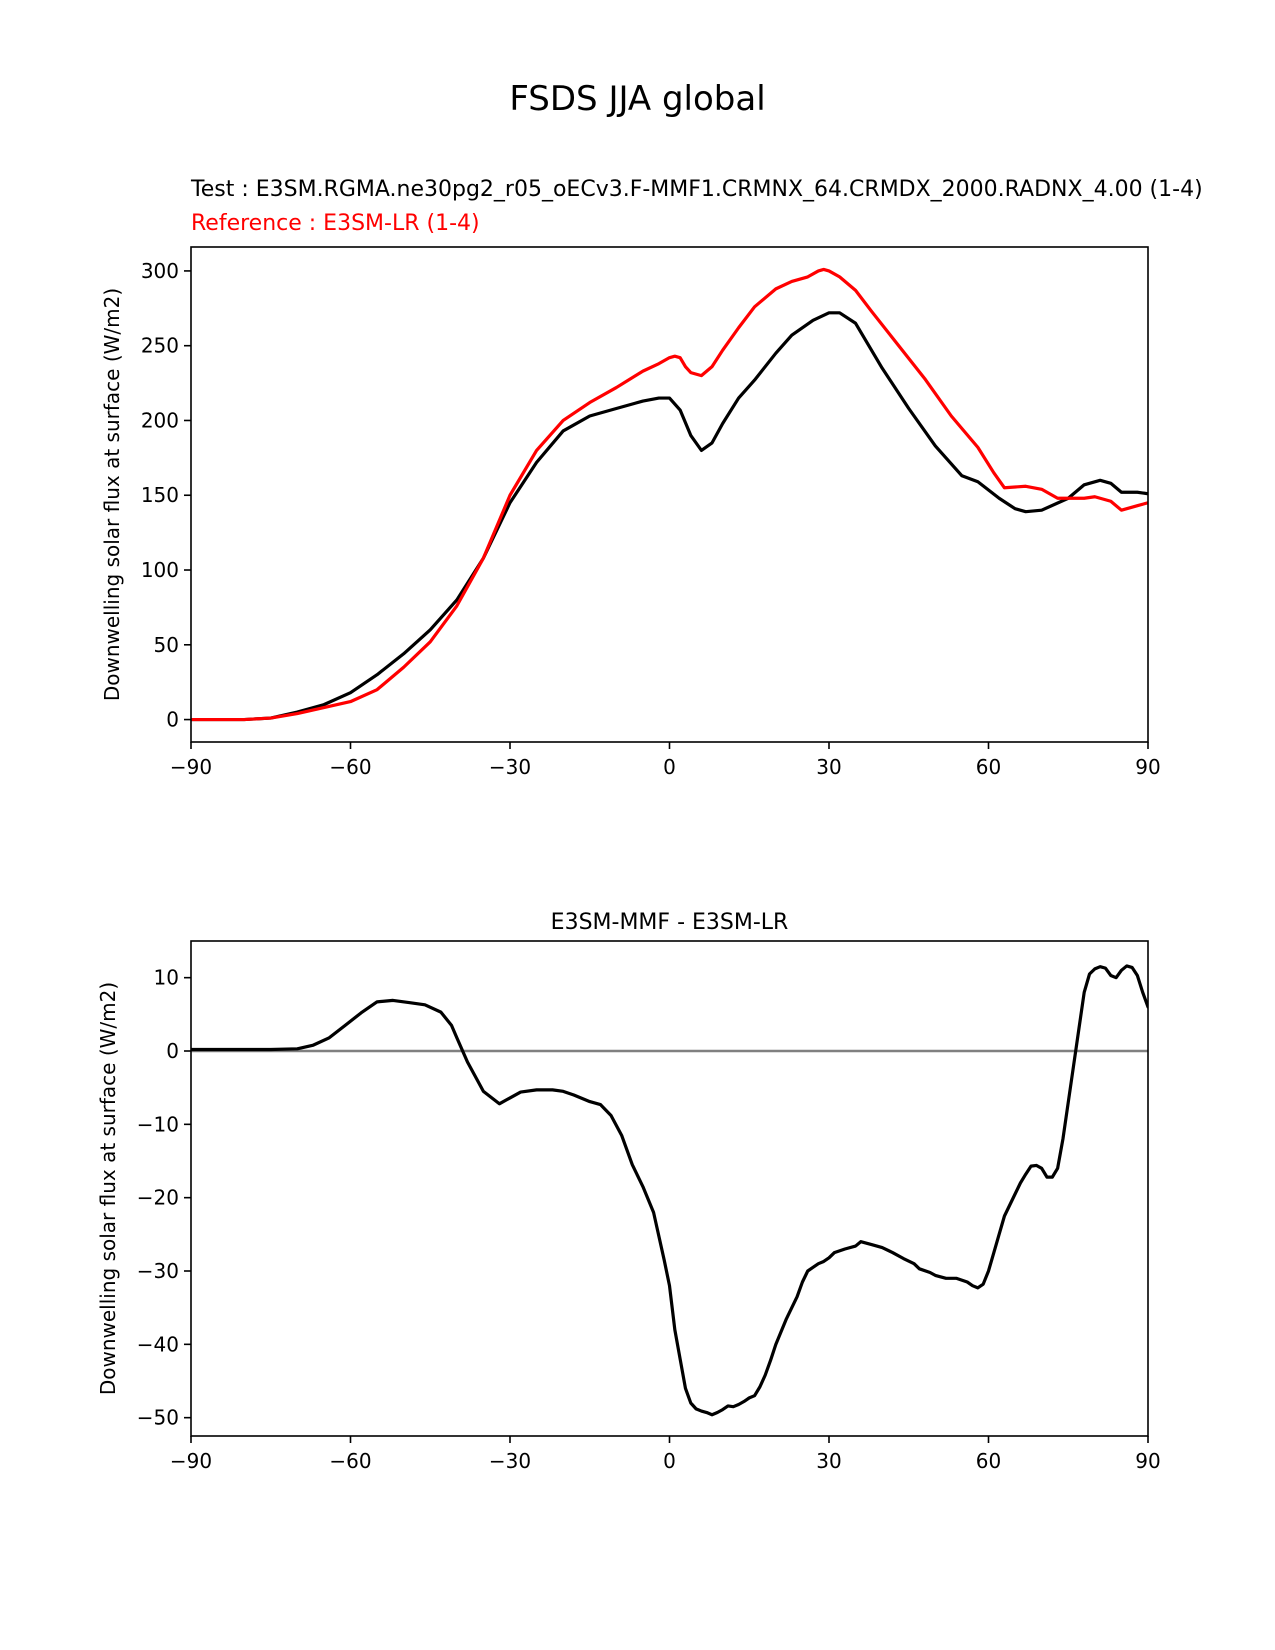 This screenshot has height=1650, width=1275. Describe the element at coordinates (670, 922) in the screenshot. I see `panel-title: E3SM-MMF - E3SM-LR` at that location.